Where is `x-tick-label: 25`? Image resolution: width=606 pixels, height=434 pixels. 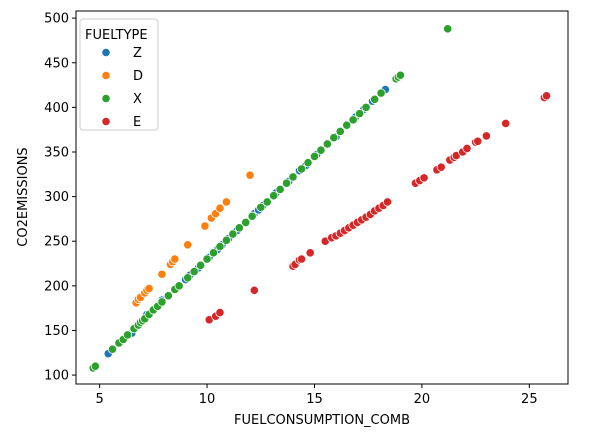 x-tick-label: 25 is located at coordinates (529, 399).